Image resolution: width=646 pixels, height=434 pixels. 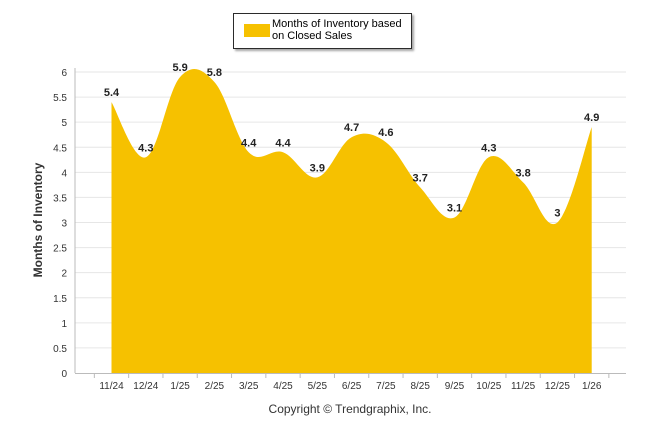 What do you see at coordinates (557, 214) in the screenshot?
I see `data-label: 3` at bounding box center [557, 214].